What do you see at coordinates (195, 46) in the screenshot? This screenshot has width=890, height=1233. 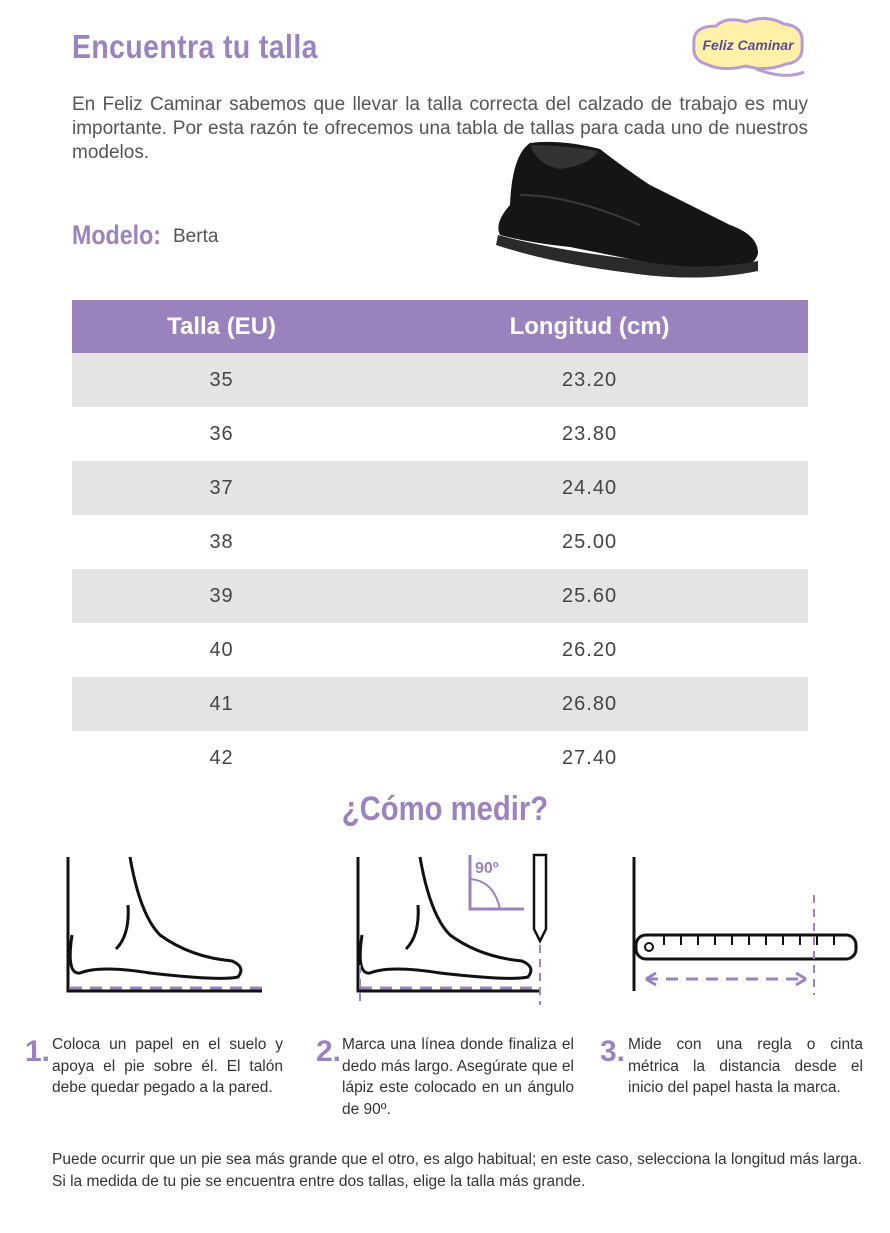 I see `title: Encuentra tu talla` at bounding box center [195, 46].